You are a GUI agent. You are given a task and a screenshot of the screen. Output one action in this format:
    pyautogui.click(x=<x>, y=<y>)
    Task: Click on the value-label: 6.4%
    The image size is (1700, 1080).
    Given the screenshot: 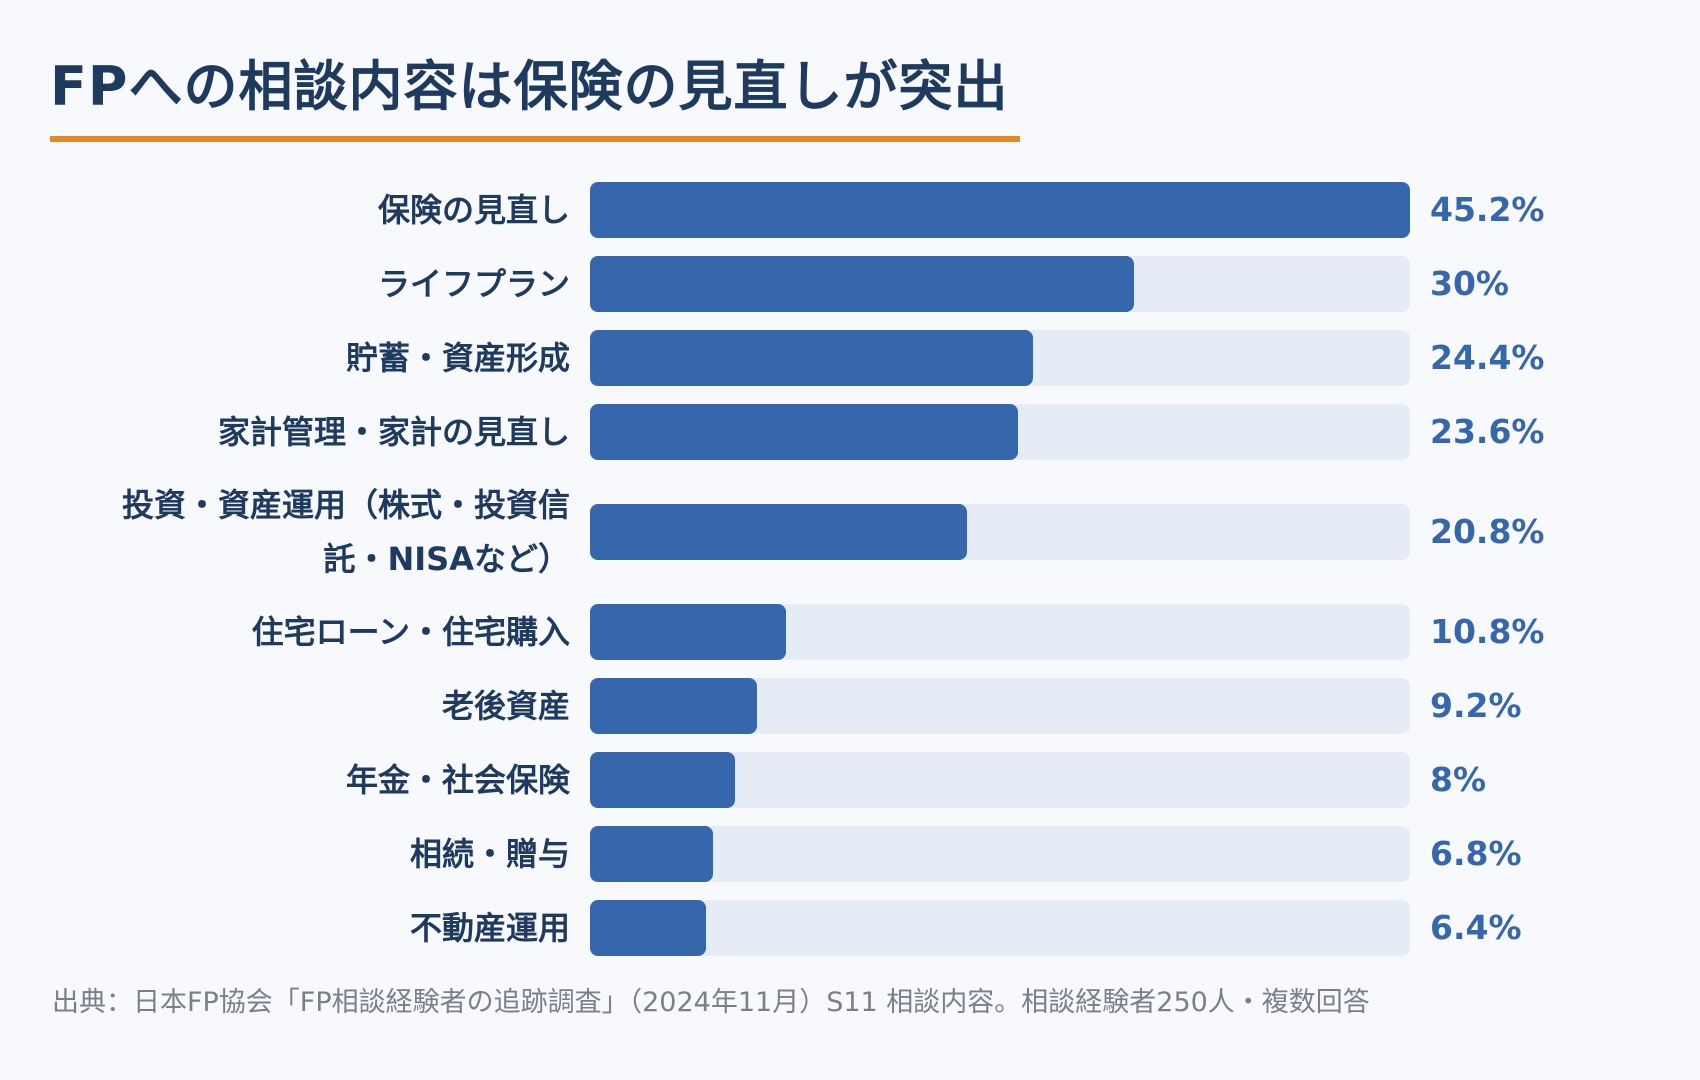 What is the action you would take?
    pyautogui.click(x=1476, y=927)
    